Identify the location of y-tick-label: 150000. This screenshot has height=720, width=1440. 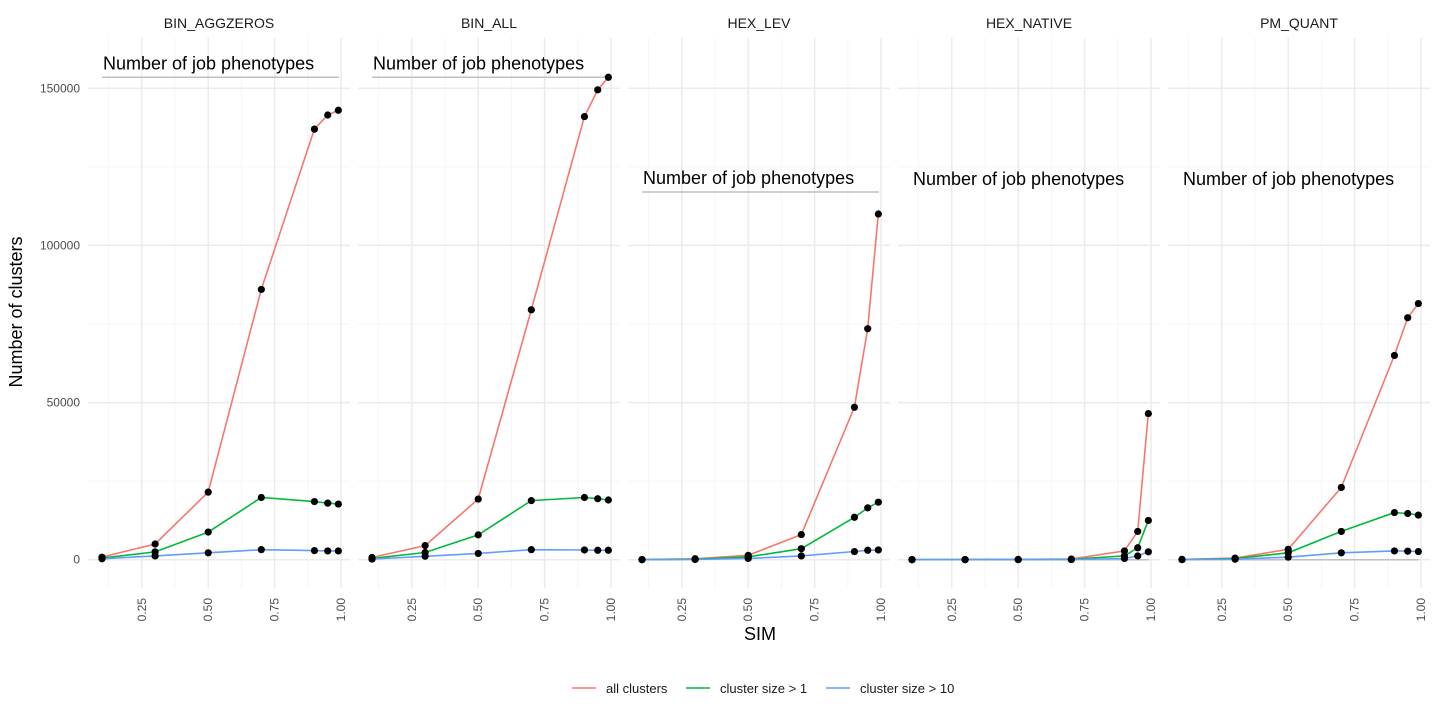
(60, 88).